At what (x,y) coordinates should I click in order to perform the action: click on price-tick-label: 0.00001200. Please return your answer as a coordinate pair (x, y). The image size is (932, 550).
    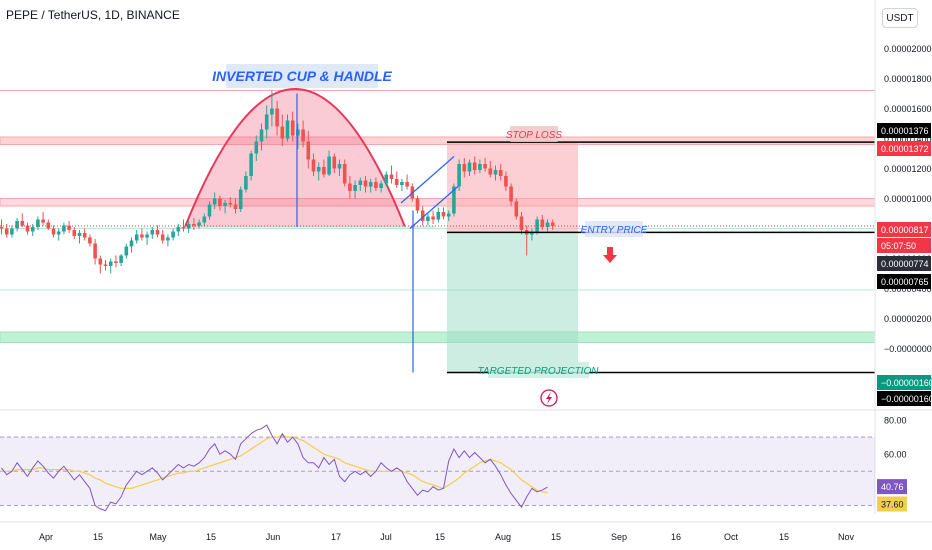
    Looking at the image, I should click on (908, 169).